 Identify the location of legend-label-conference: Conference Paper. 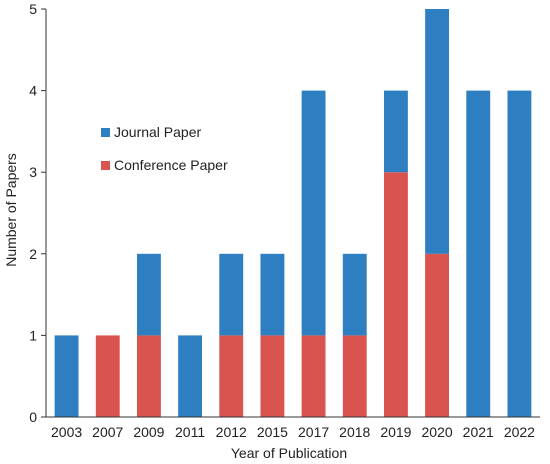
(171, 165).